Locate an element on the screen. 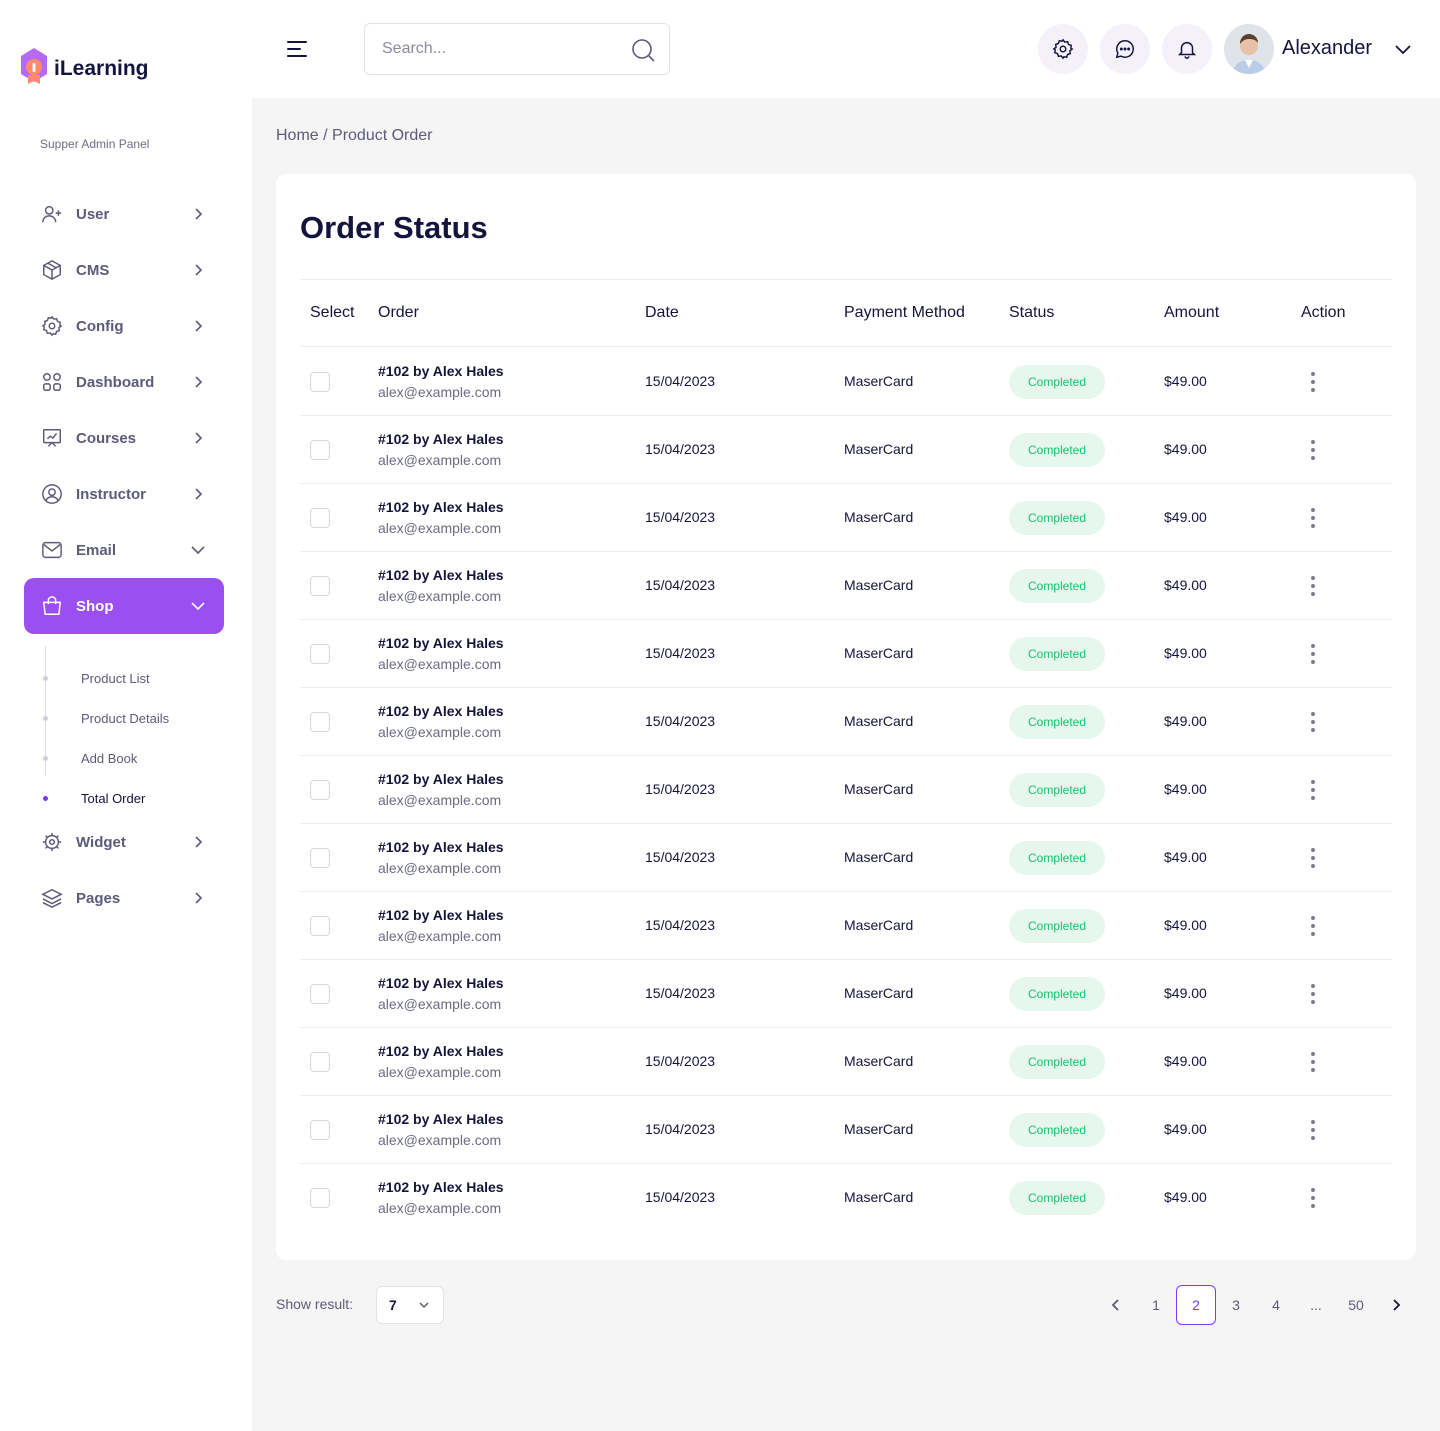 The height and width of the screenshot is (1431, 1440). bell-icon is located at coordinates (1187, 50).